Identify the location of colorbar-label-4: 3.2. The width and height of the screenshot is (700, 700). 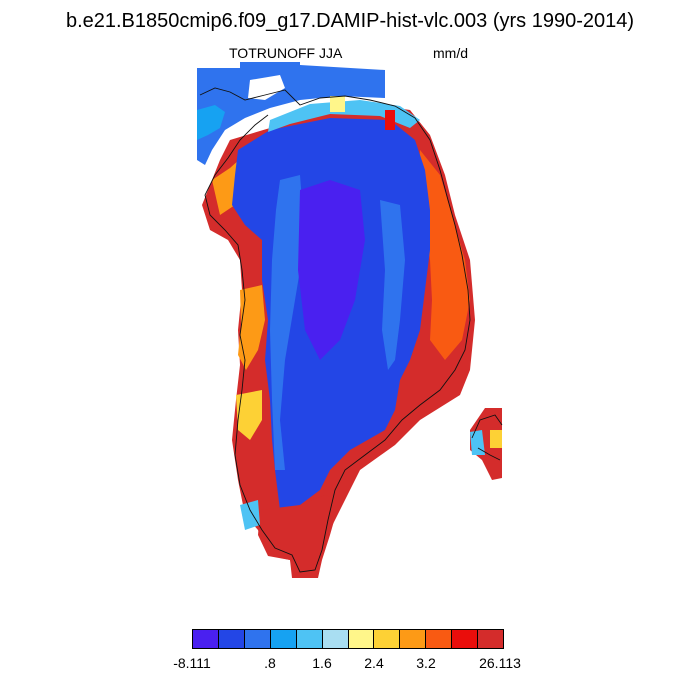
(426, 663).